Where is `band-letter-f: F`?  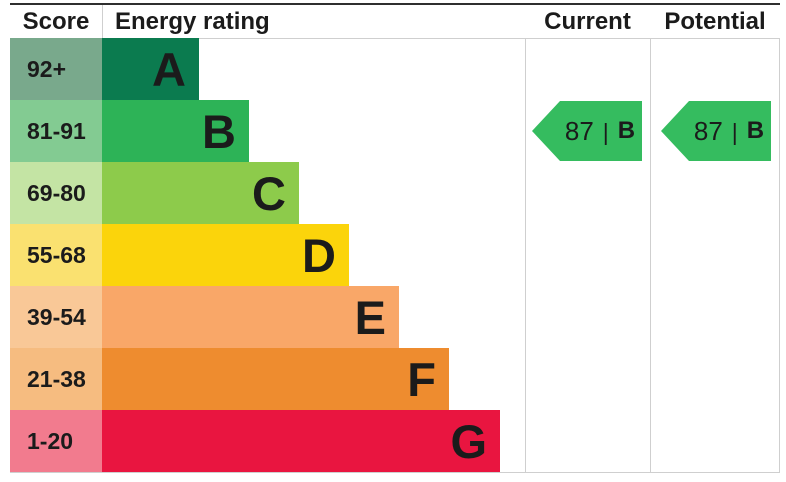 band-letter-f: F is located at coordinates (421, 379).